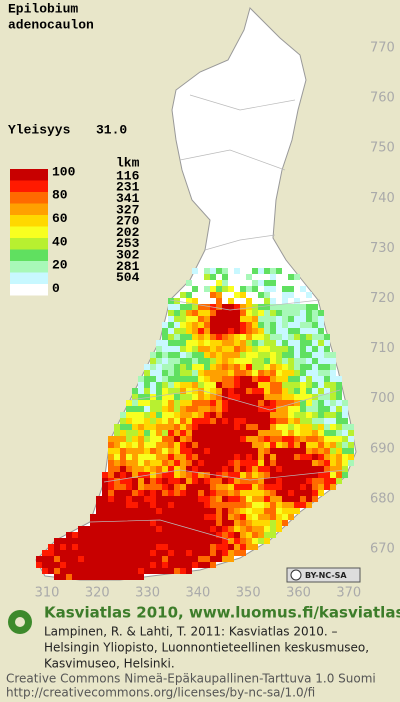  I want to click on license-badge: BY-NC-SA, so click(323, 575).